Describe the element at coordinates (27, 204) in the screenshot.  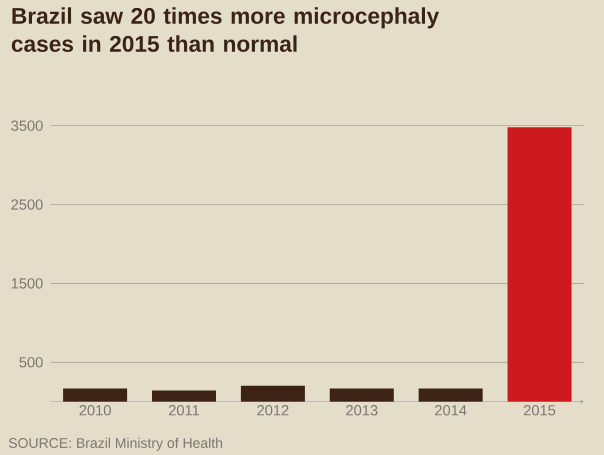
I see `y-tick-label: 2500` at that location.